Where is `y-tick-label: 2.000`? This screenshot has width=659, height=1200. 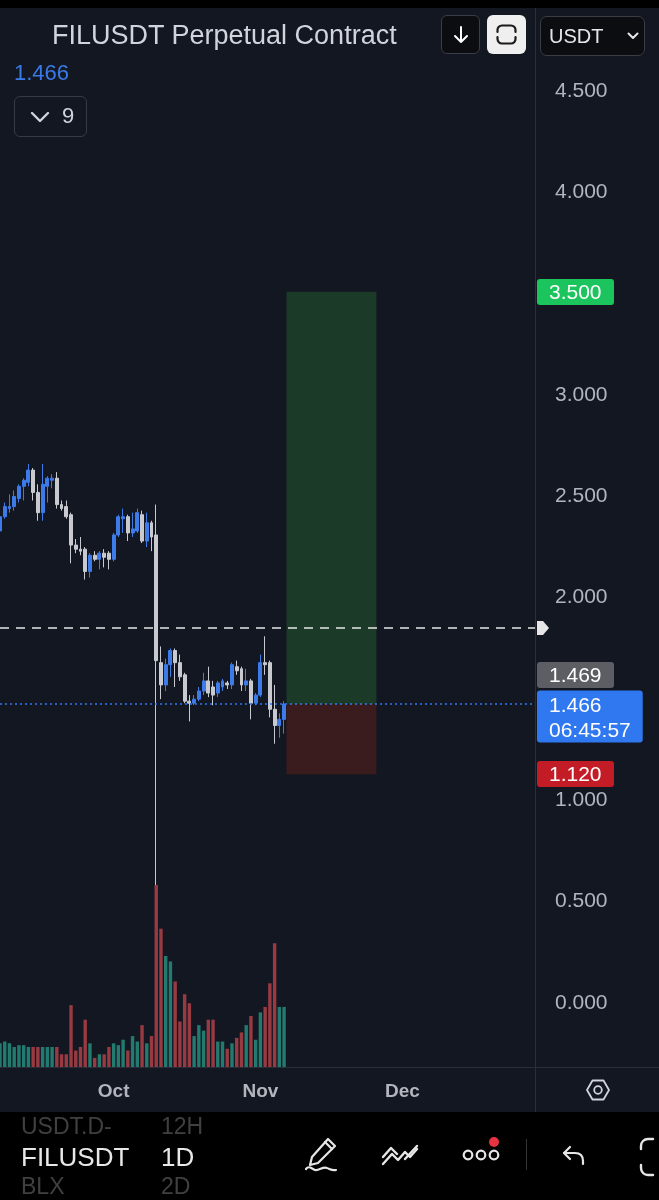 y-tick-label: 2.000 is located at coordinates (581, 596).